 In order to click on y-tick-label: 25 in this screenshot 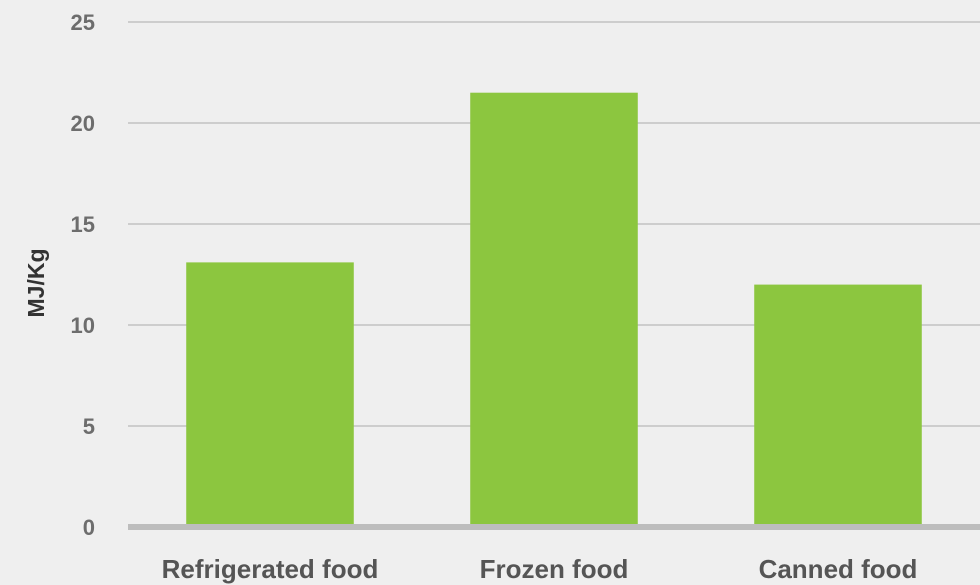, I will do `click(83, 22)`.